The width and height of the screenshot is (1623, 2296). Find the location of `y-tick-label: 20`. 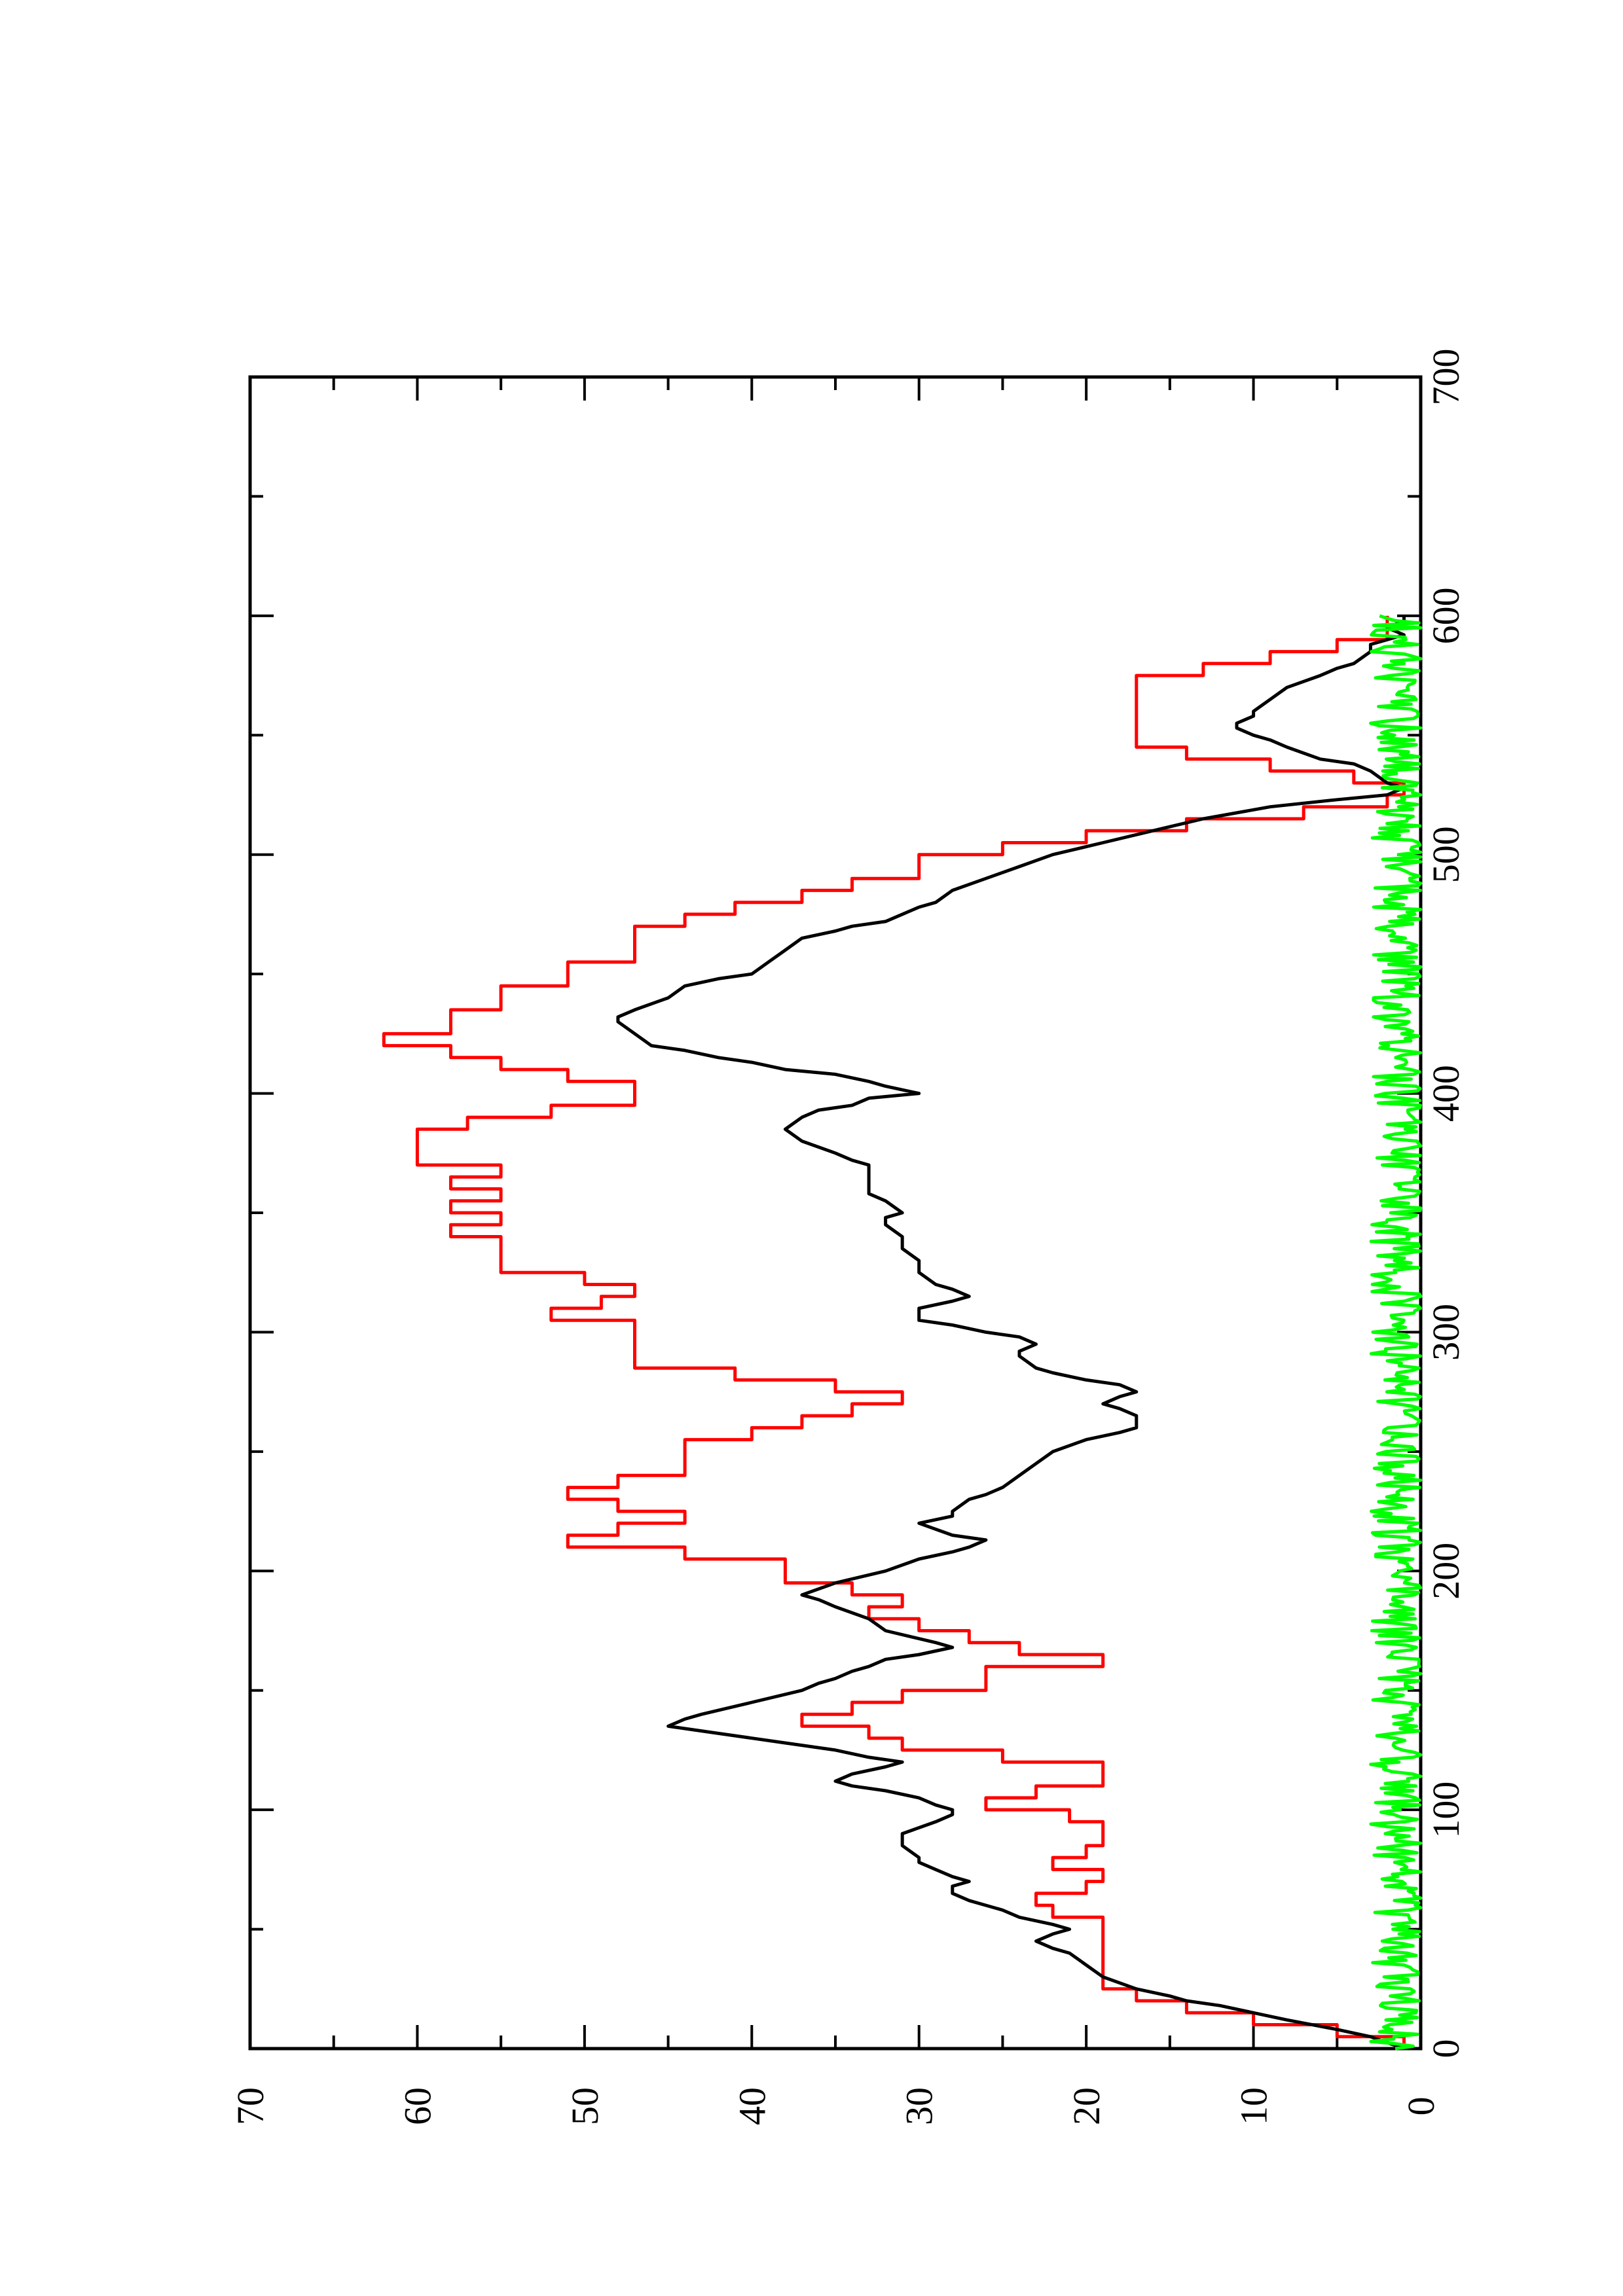

y-tick-label: 20 is located at coordinates (1086, 2106).